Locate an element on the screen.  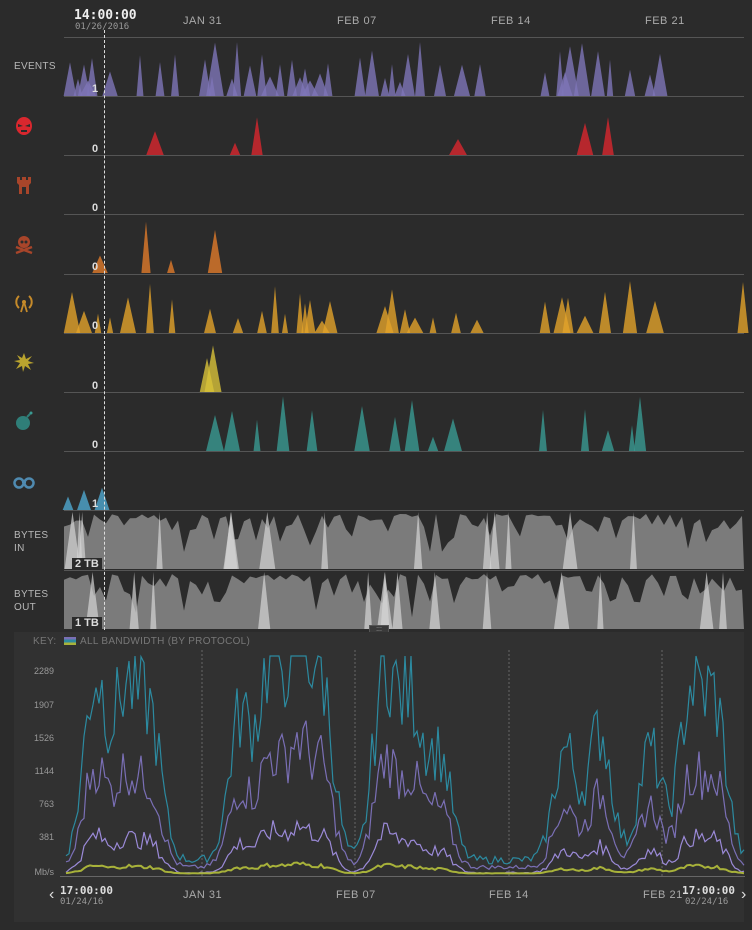
skull-crossbones-icon is located at coordinates (24, 244).